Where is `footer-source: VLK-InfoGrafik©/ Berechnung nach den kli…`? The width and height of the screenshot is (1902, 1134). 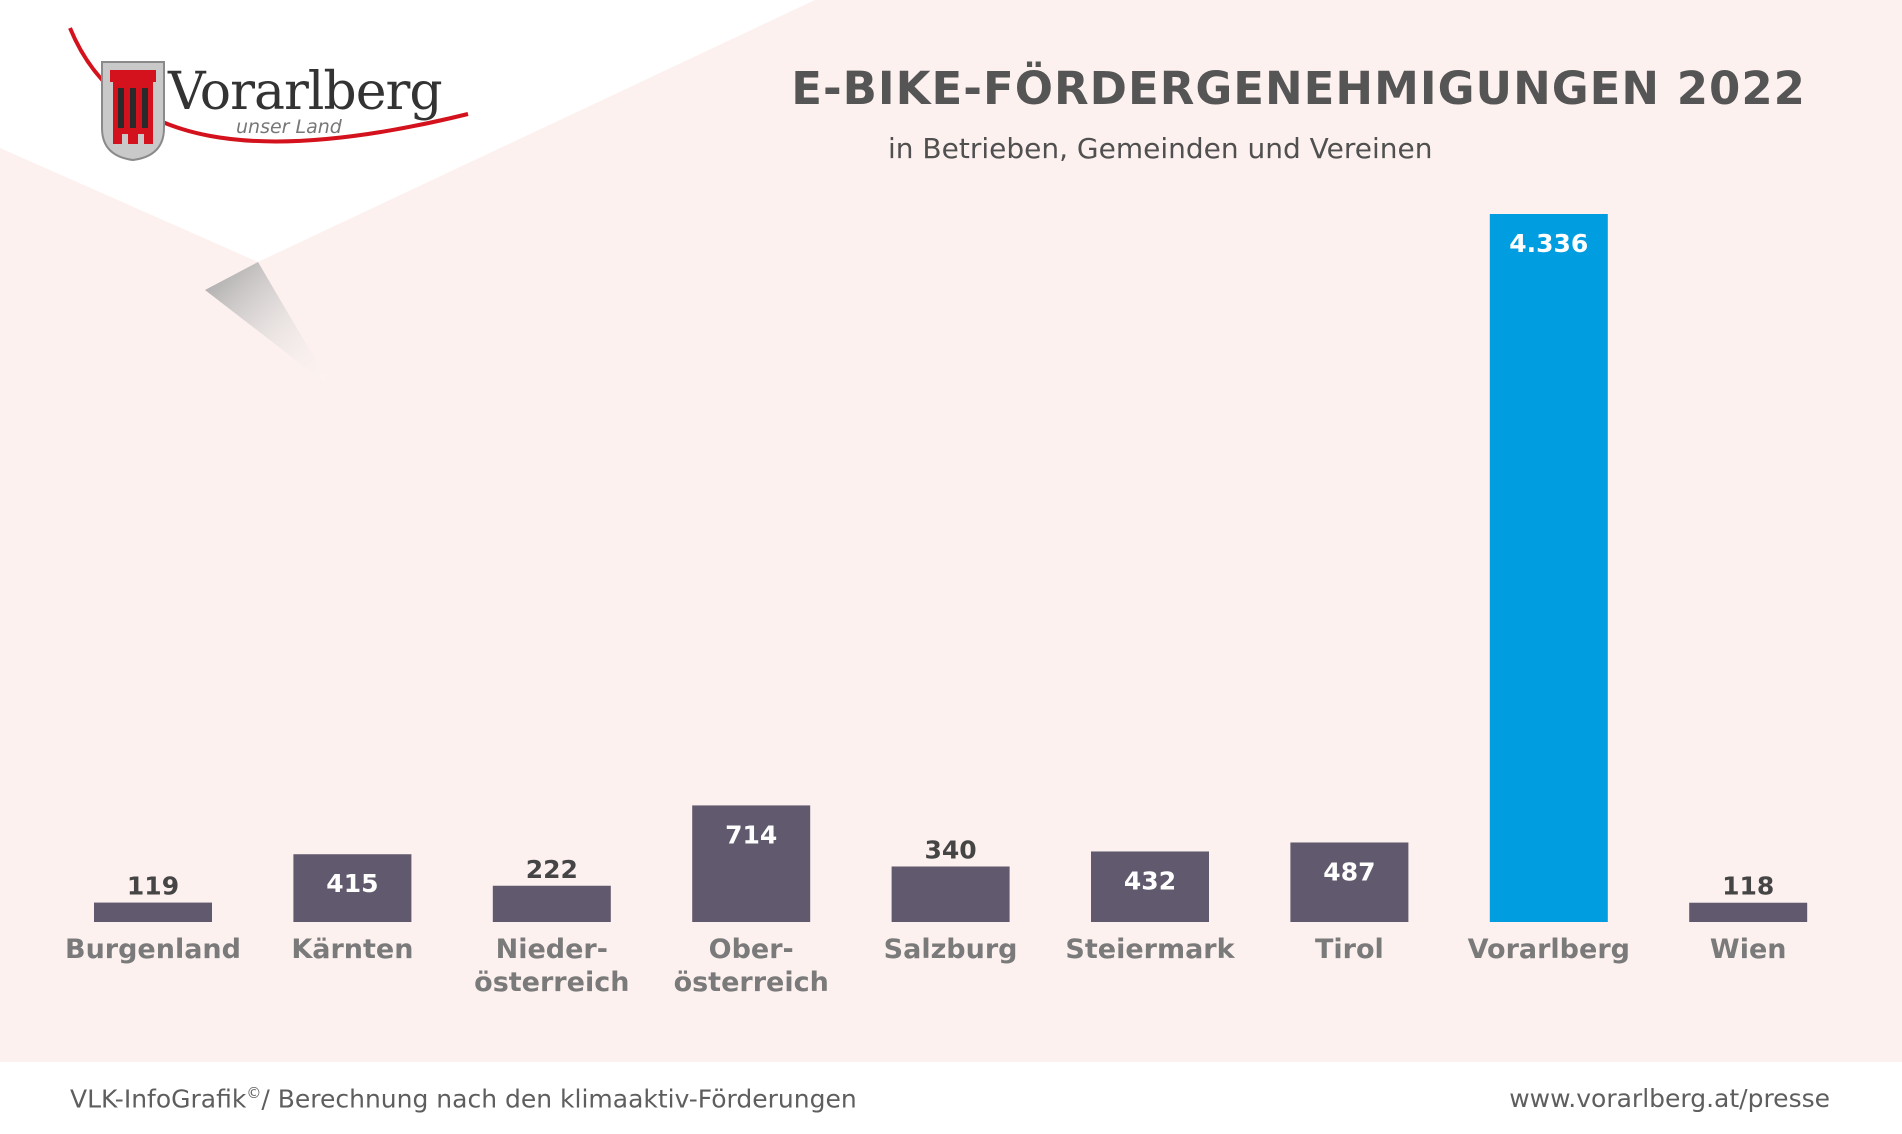 footer-source: VLK-InfoGrafik©/ Berechnung nach den kli… is located at coordinates (463, 1098).